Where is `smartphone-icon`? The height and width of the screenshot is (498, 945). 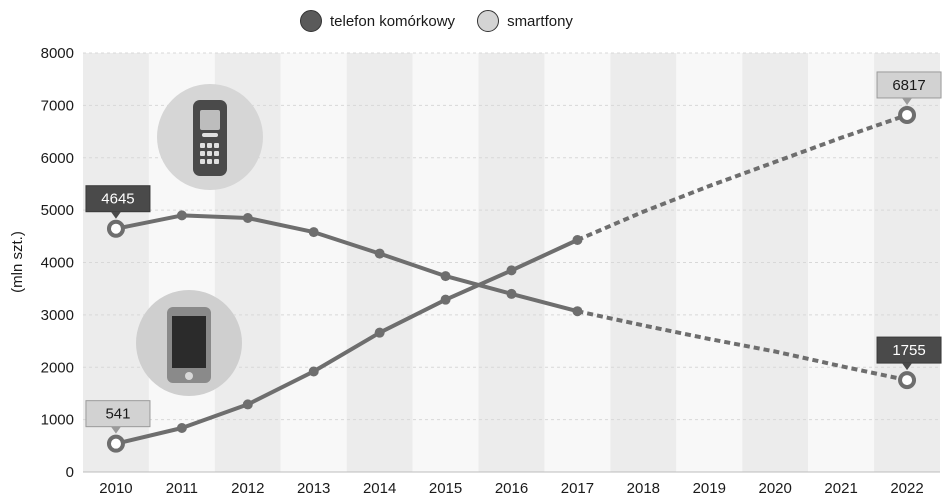
smartphone-icon is located at coordinates (189, 343).